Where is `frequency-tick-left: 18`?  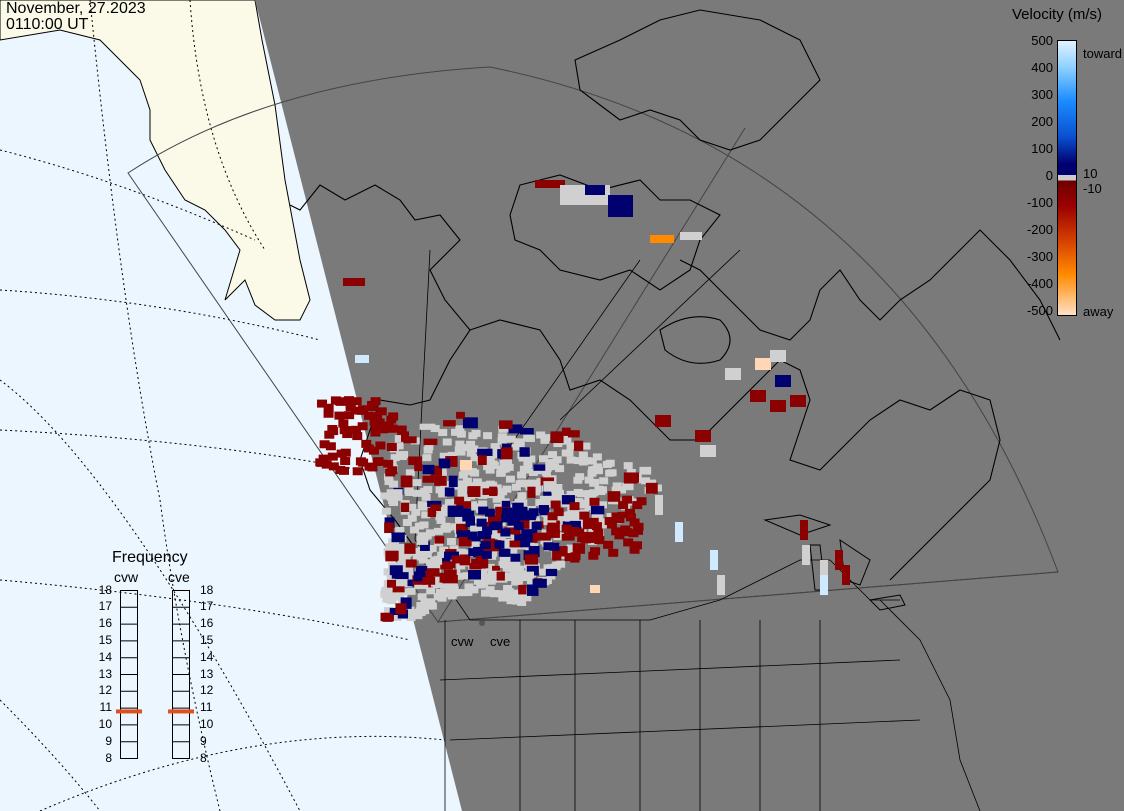 frequency-tick-left: 18 is located at coordinates (105, 589).